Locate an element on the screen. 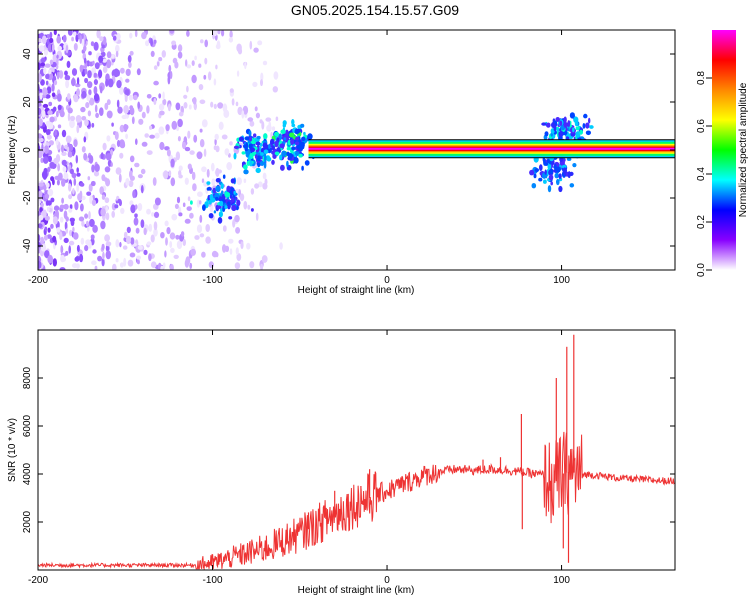  y-tick-label: 6000 is located at coordinates (27, 425).